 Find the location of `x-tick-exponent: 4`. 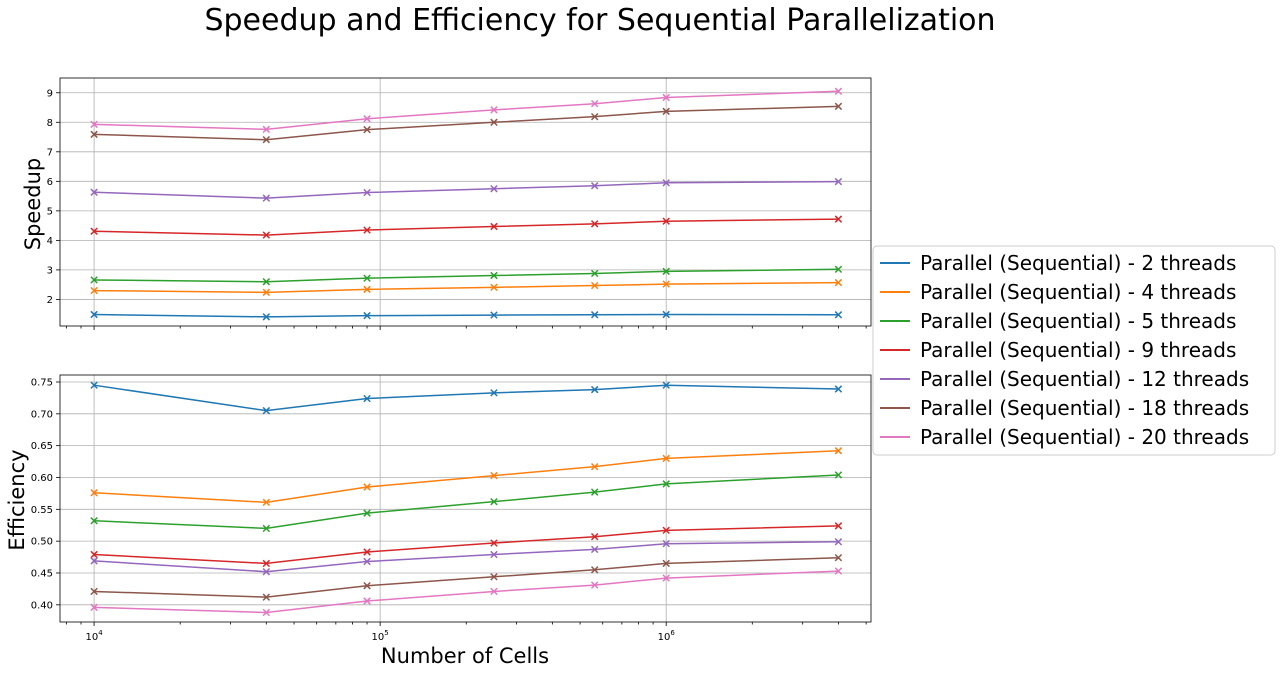

x-tick-exponent: 4 is located at coordinates (100, 633).